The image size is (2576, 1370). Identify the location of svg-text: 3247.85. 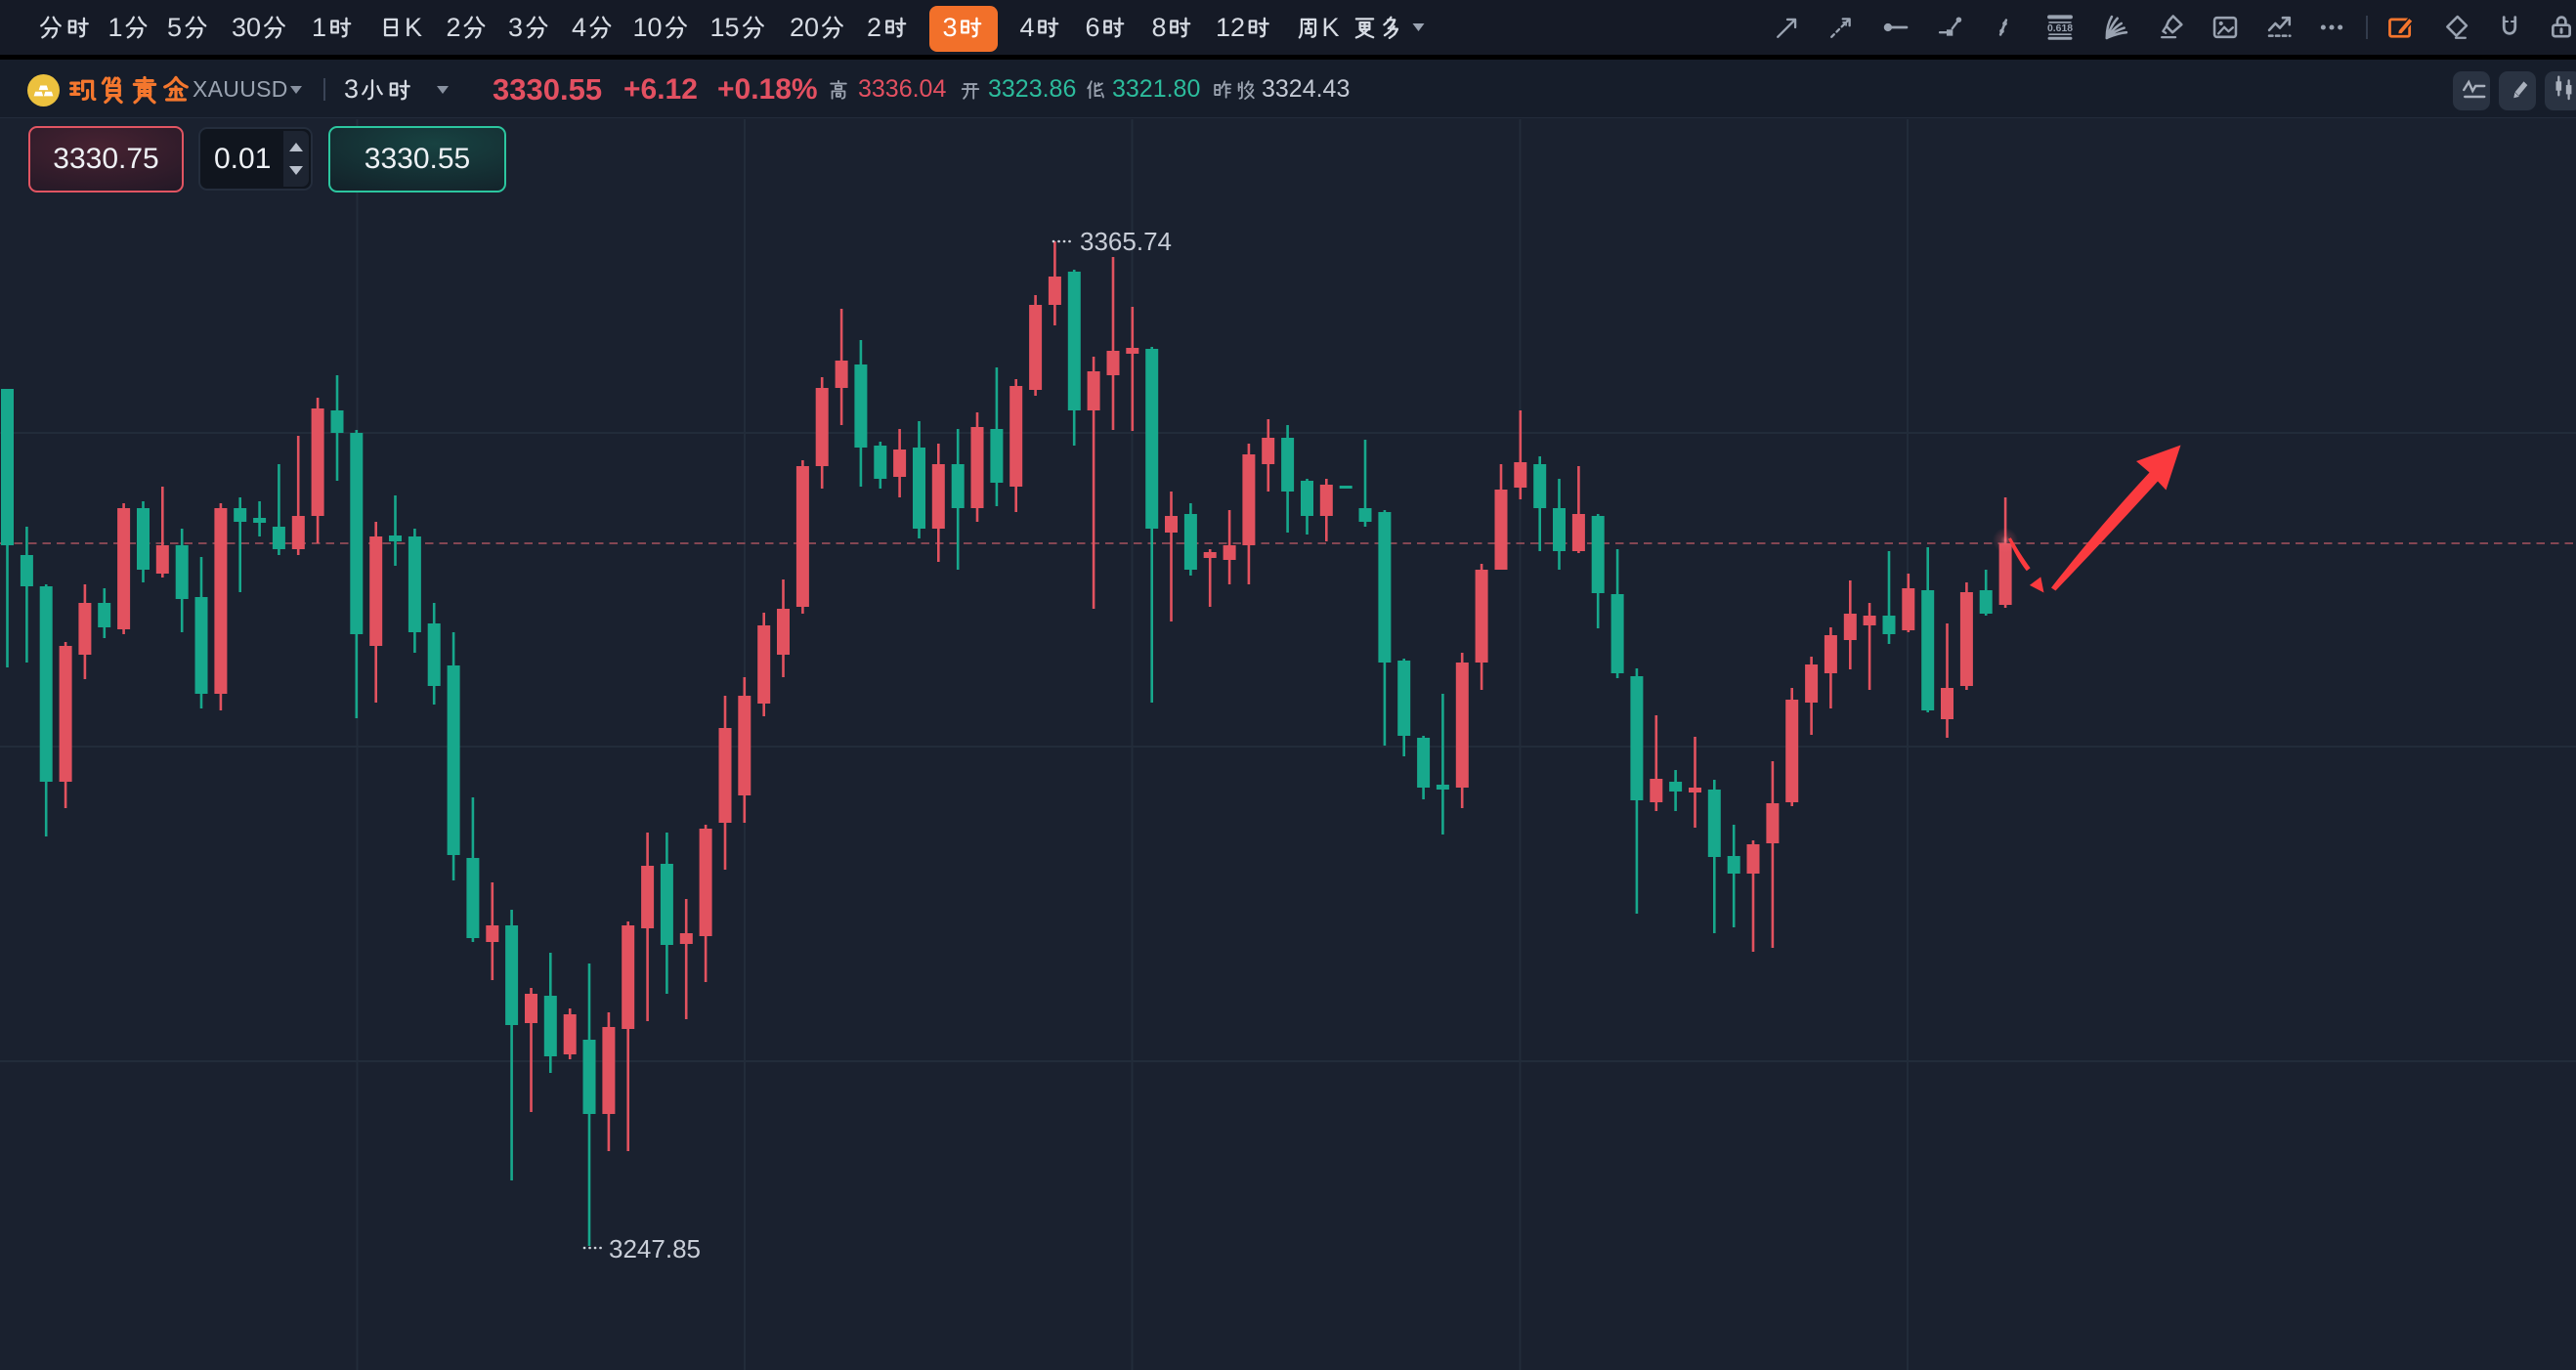
(655, 1248).